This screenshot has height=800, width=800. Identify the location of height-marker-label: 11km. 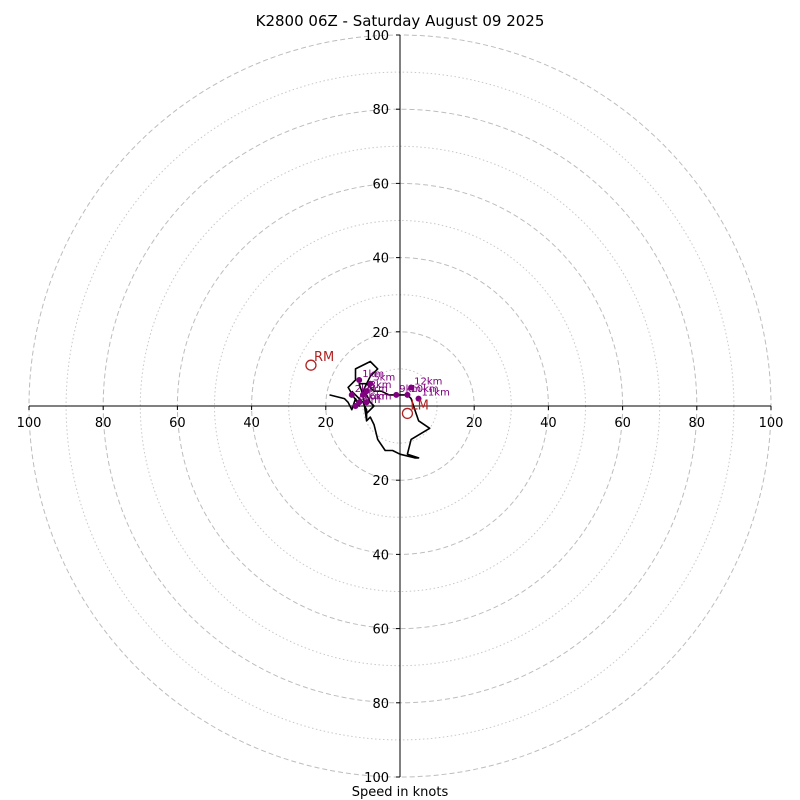
(436, 393).